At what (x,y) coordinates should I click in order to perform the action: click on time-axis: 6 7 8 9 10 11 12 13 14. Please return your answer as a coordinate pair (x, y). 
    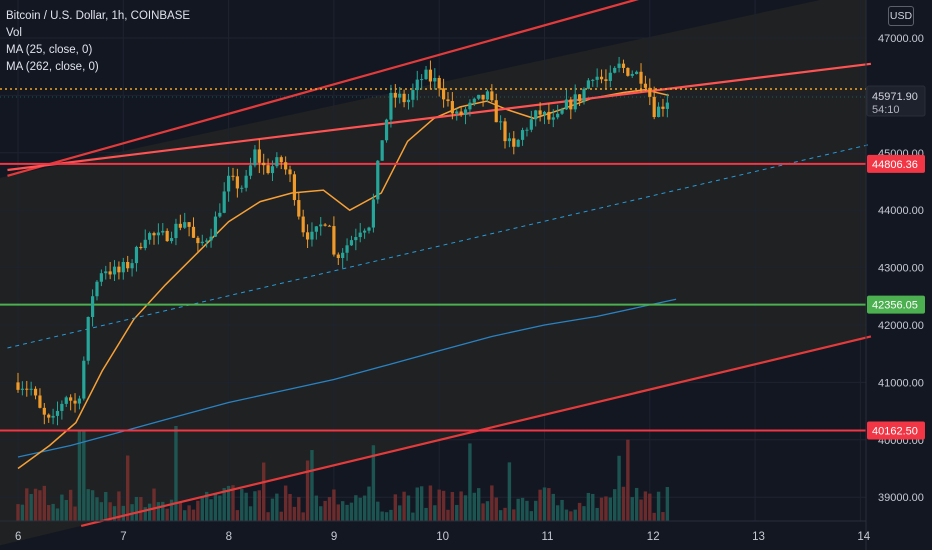
    Looking at the image, I should click on (443, 537).